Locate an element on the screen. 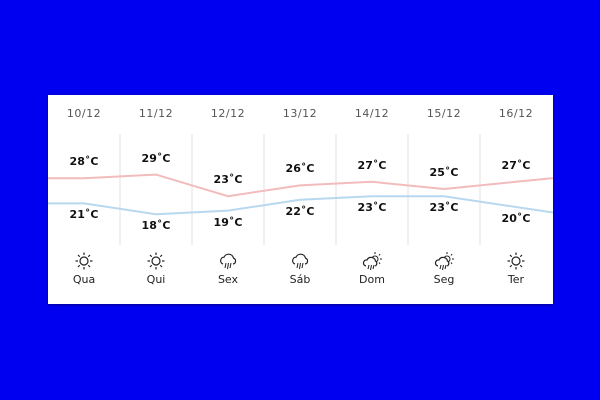 Image resolution: width=600 pixels, height=400 pixels. high-temperature: 23˚C is located at coordinates (228, 180).